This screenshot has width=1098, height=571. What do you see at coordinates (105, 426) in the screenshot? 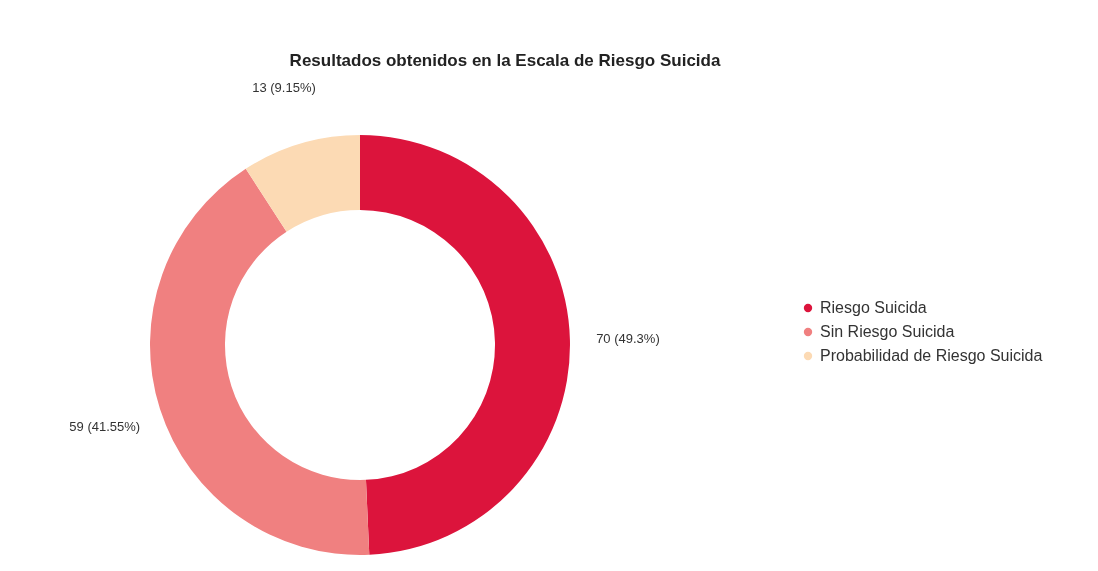
I see `data-label: 59 (41.55%)` at bounding box center [105, 426].